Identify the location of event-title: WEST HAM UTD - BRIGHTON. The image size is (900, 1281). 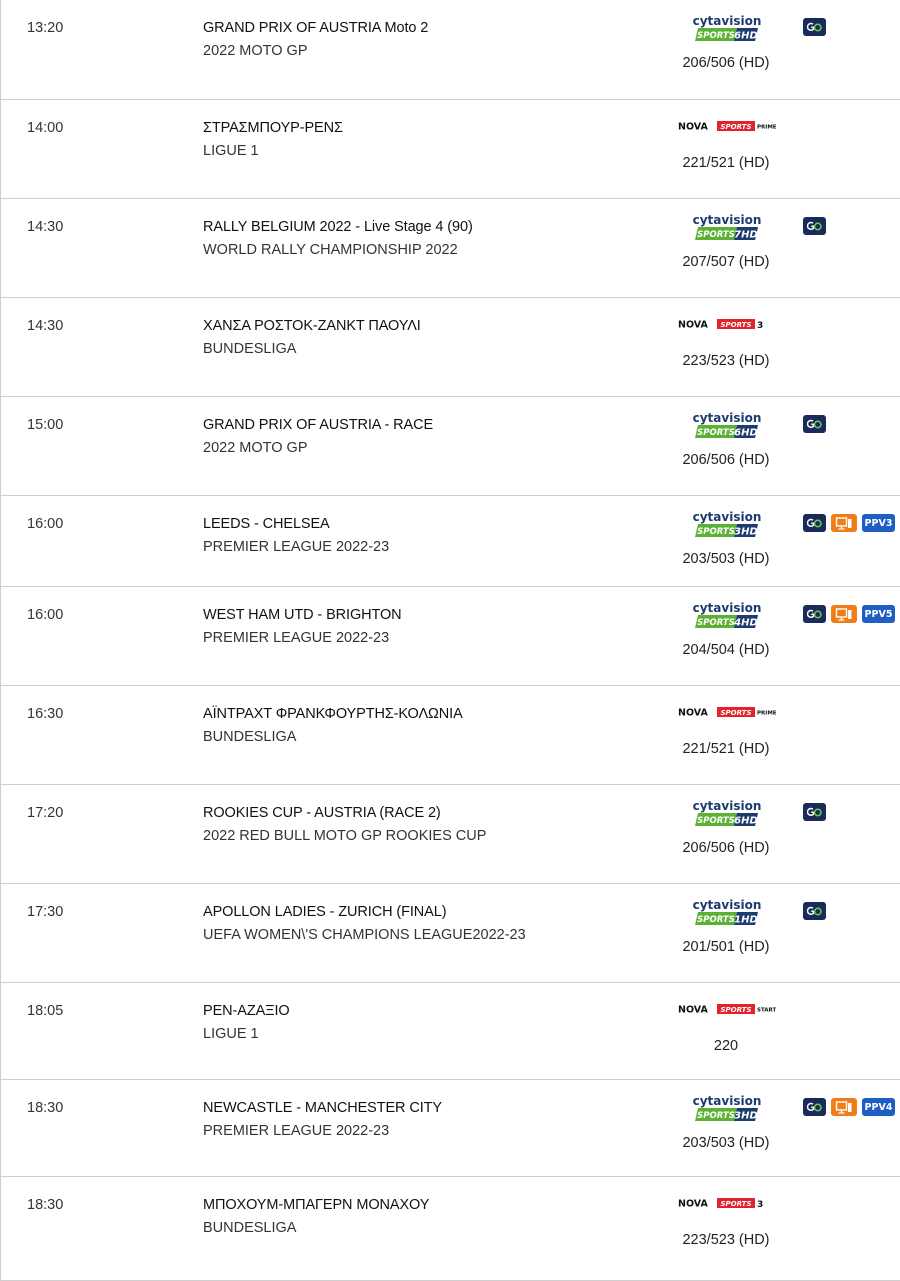
(302, 615).